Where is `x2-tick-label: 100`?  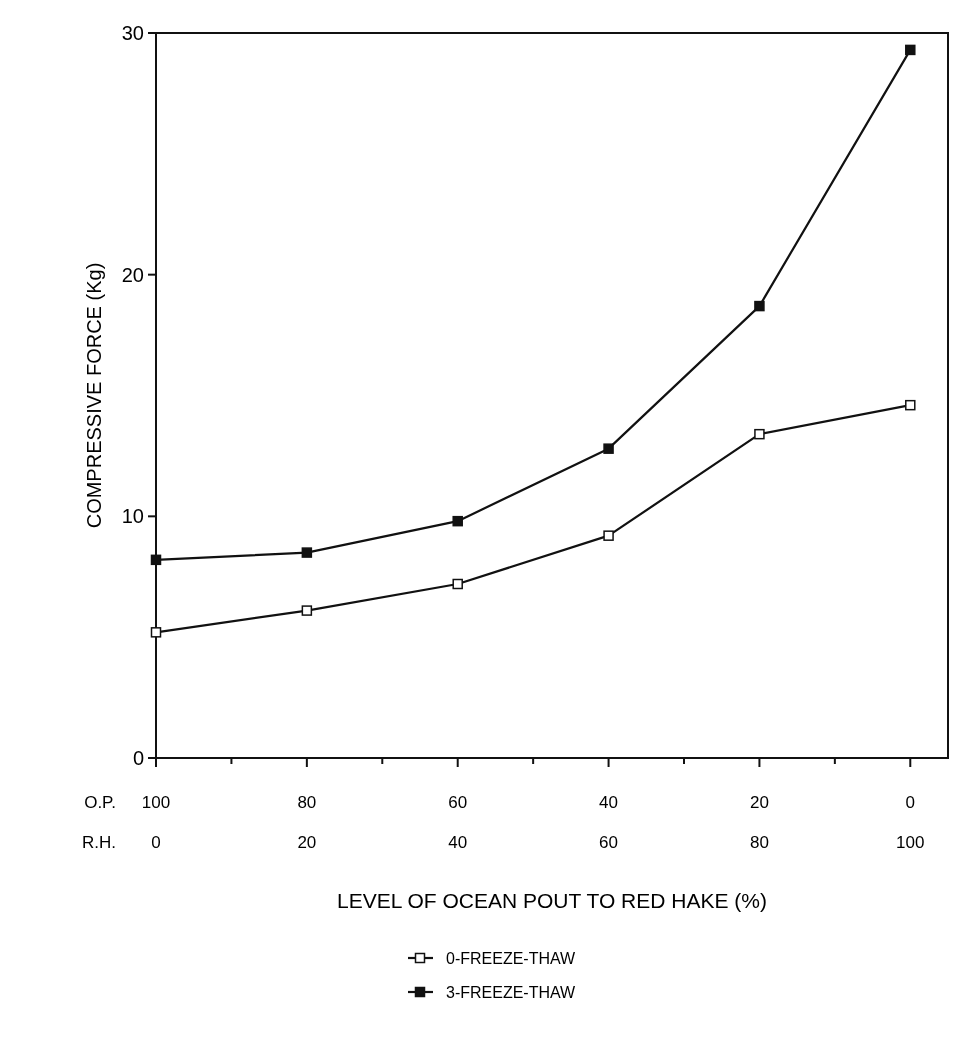
x2-tick-label: 100 is located at coordinates (910, 842).